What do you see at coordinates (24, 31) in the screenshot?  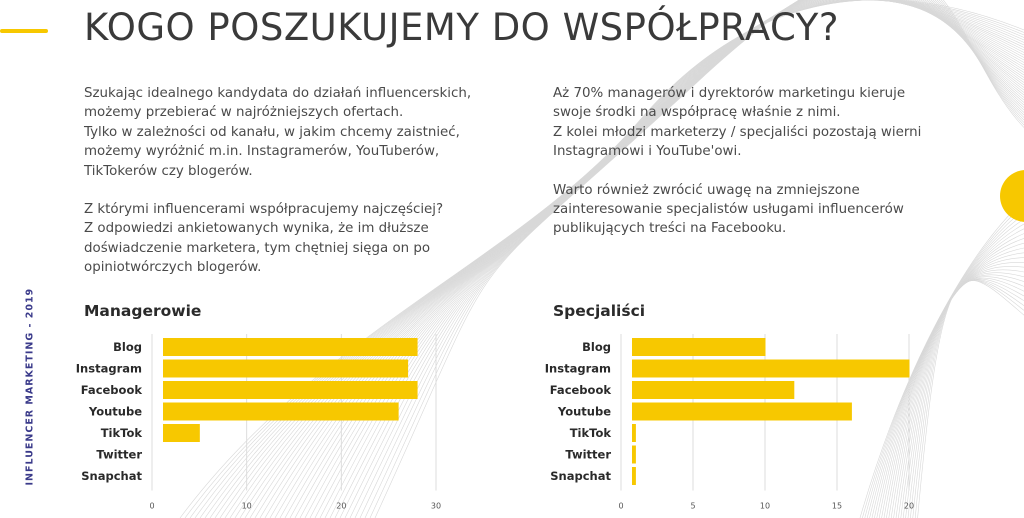 I see `accent-line` at bounding box center [24, 31].